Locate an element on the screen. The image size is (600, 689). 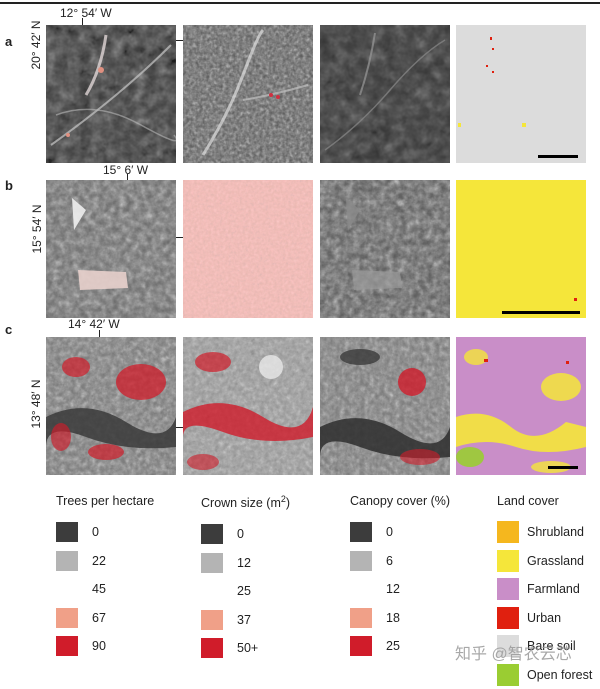
panel-letter-a: a is located at coordinates (8, 41).